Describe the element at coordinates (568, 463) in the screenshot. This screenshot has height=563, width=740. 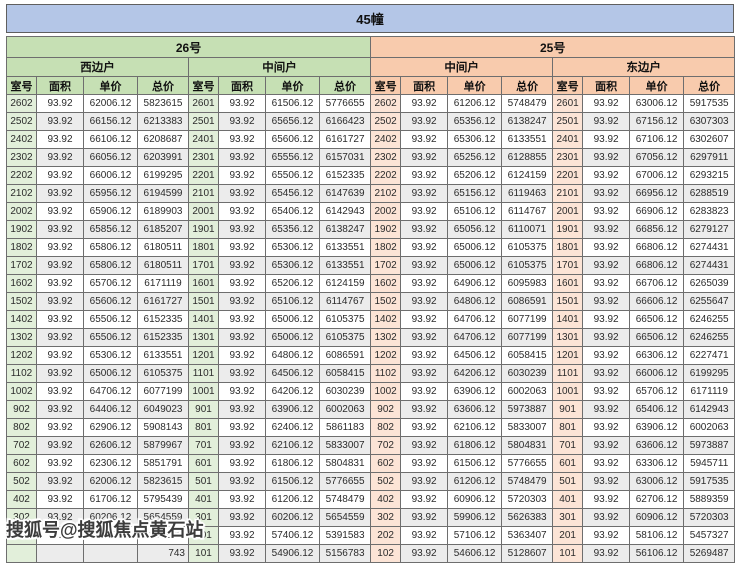
I see `room-number-cell: 601` at that location.